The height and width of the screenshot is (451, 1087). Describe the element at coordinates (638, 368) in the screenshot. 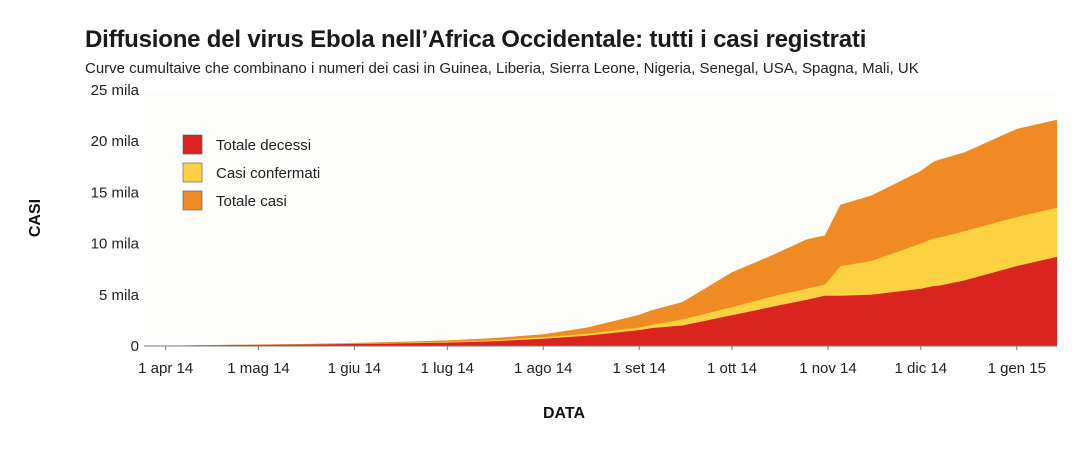

I see `x-tick-label: 1 set 14` at that location.